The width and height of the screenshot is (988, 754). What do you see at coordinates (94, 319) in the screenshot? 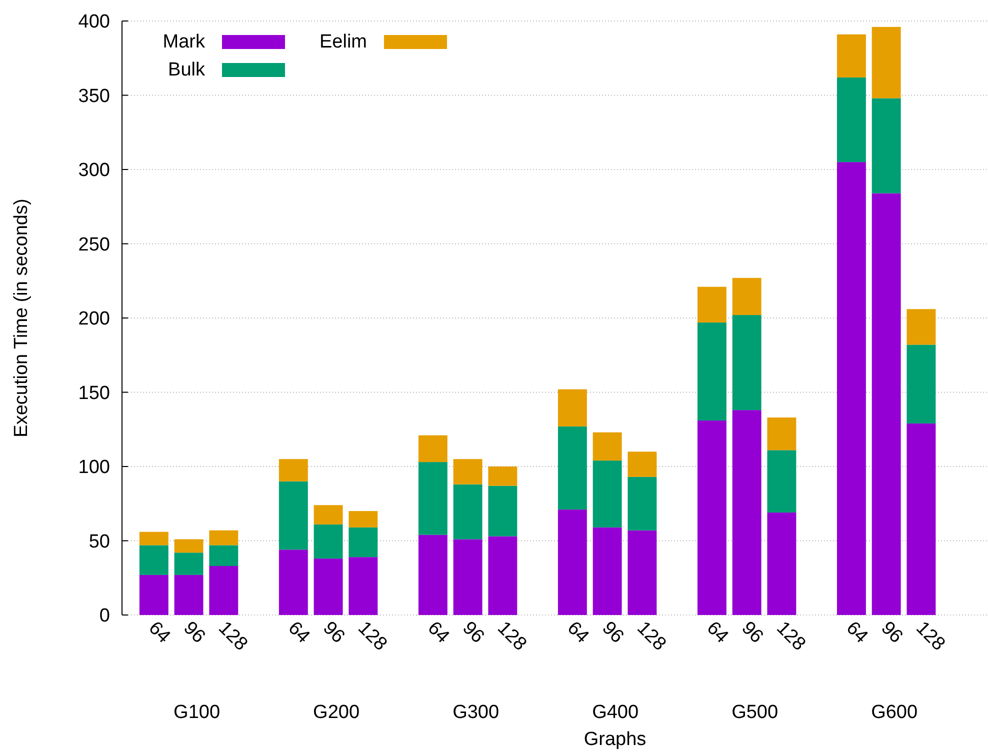
I see `y-tick-label: 200` at bounding box center [94, 319].